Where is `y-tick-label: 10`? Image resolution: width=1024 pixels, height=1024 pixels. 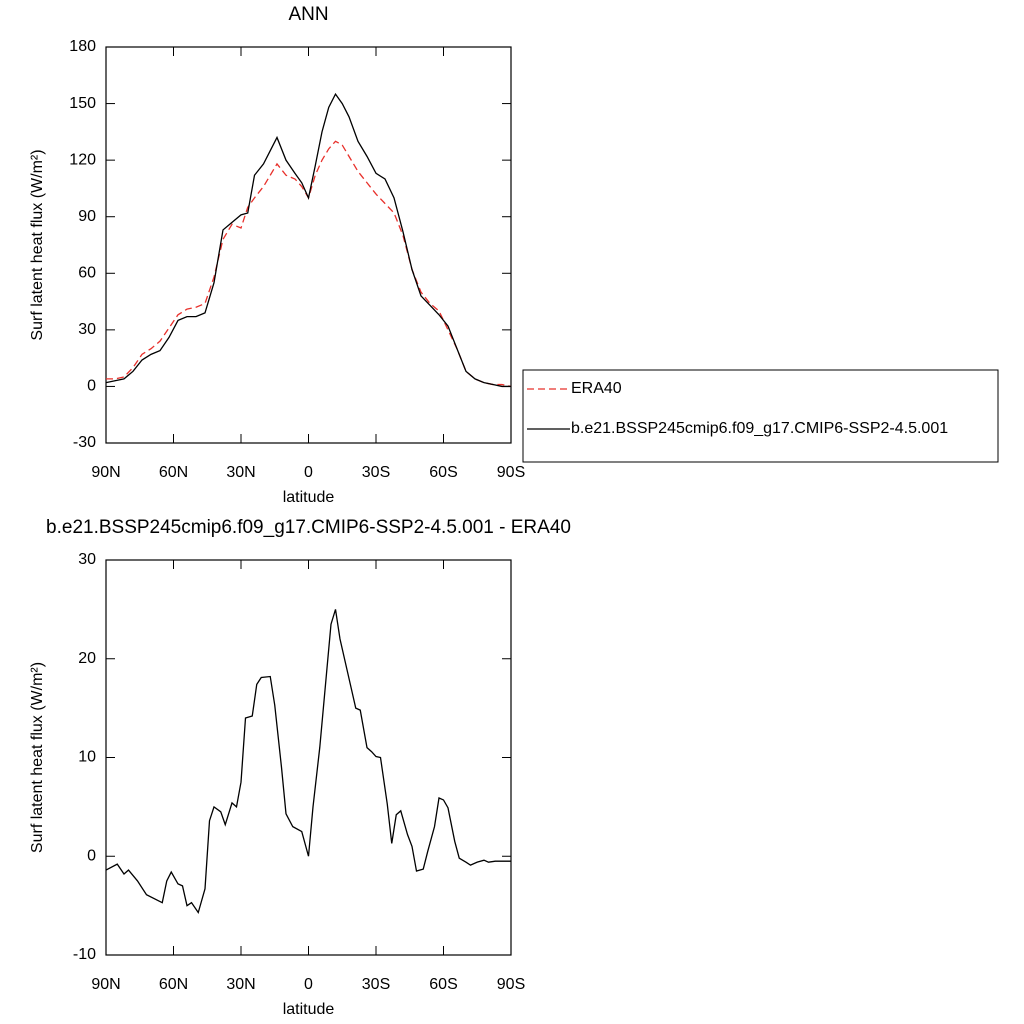 y-tick-label: 10 is located at coordinates (87, 757).